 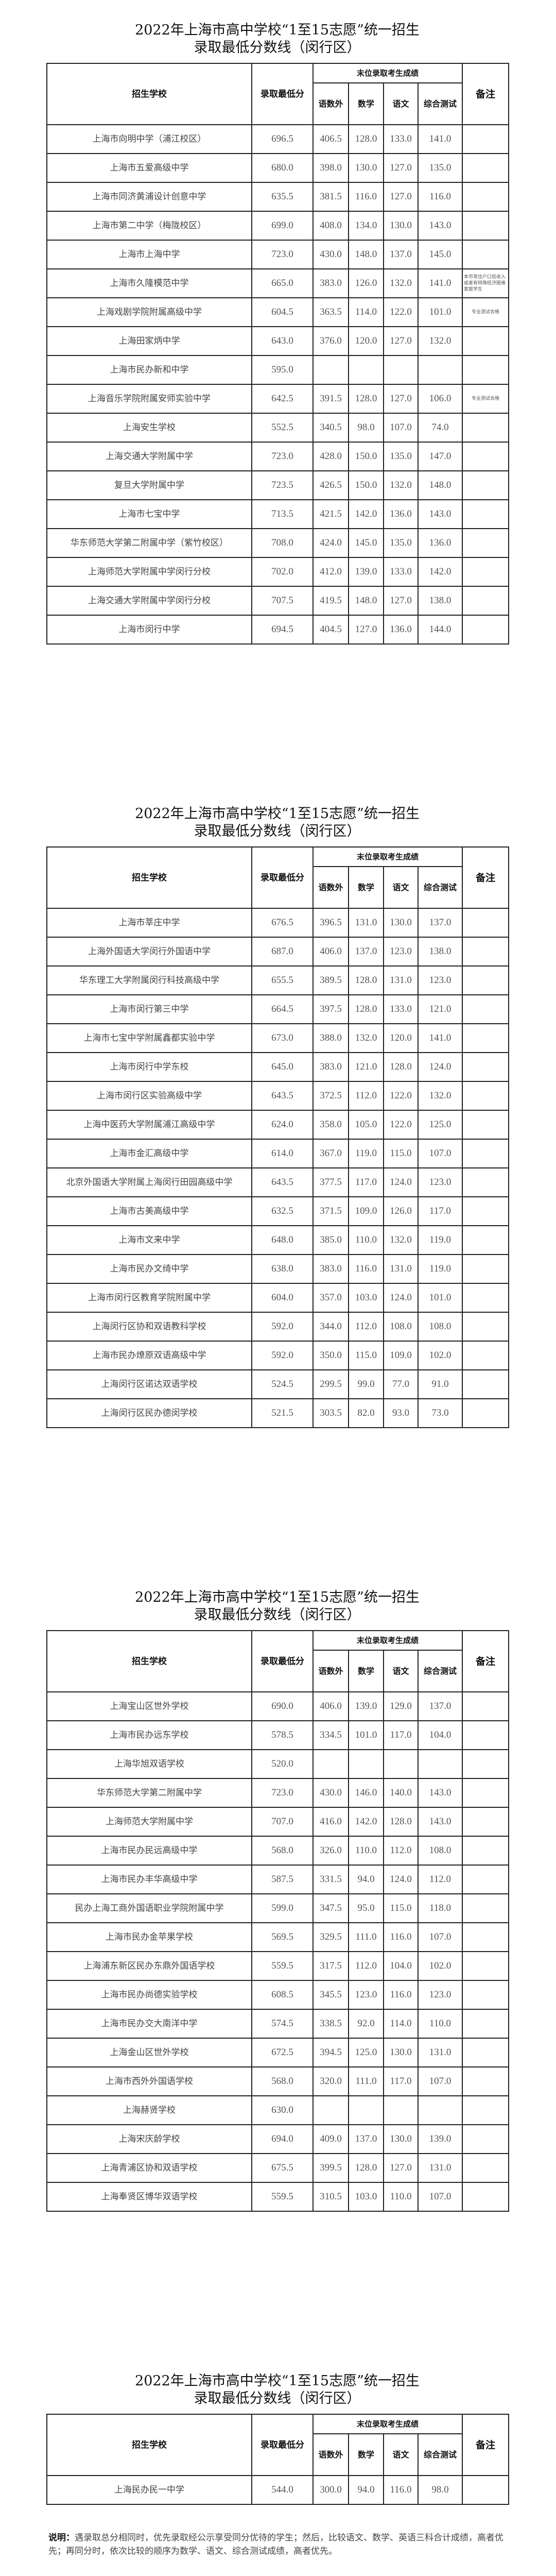 I want to click on title-line-1: 2022年上海市高中学校“1至15志愿”统一招生, so click(x=277, y=1597).